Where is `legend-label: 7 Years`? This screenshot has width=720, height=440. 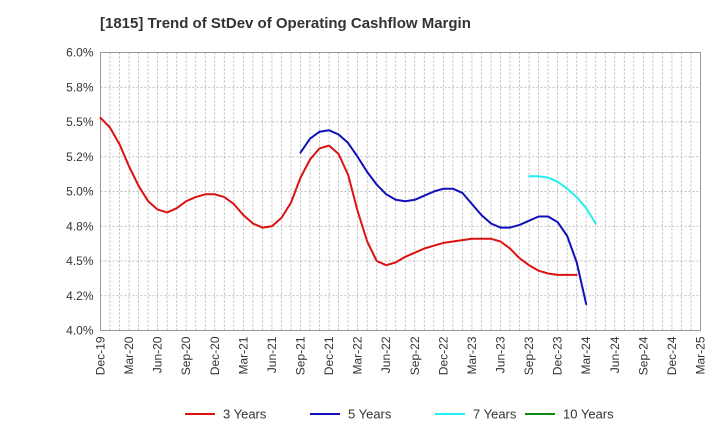 legend-label: 7 Years is located at coordinates (495, 414).